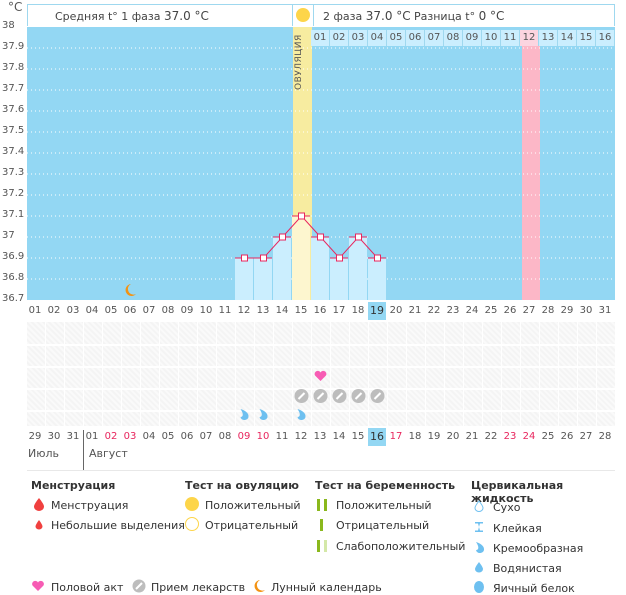 Image resolution: width=626 pixels, height=595 pixels. Describe the element at coordinates (111, 310) in the screenshot. I see `x-tick-label: 05` at that location.